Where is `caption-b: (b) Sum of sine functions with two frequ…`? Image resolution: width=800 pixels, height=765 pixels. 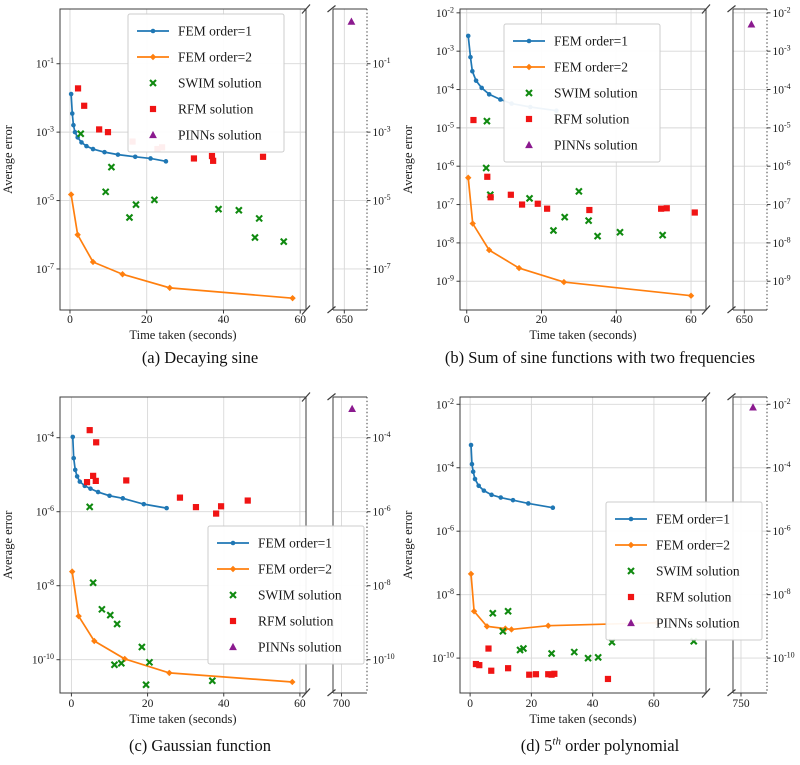 caption-b: (b) Sum of sine functions with two frequ… is located at coordinates (600, 358).